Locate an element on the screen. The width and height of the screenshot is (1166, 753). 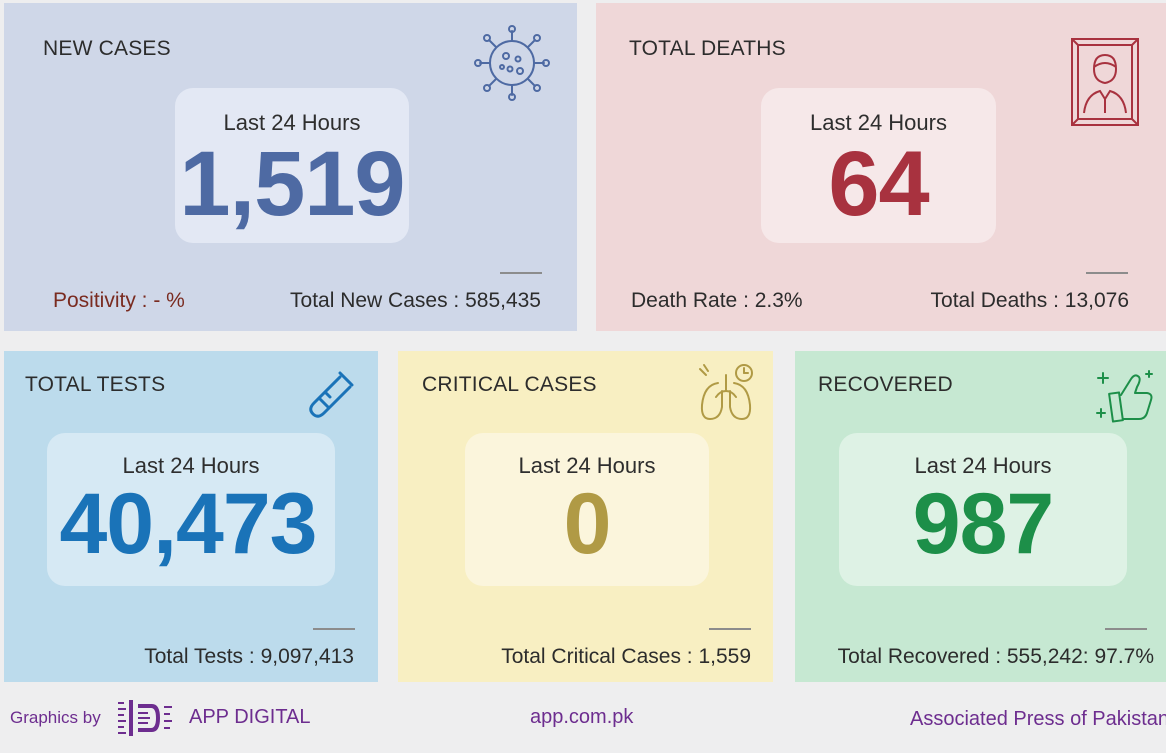
total-deaths-stat: Total Deaths : 13,076 is located at coordinates (1029, 300).